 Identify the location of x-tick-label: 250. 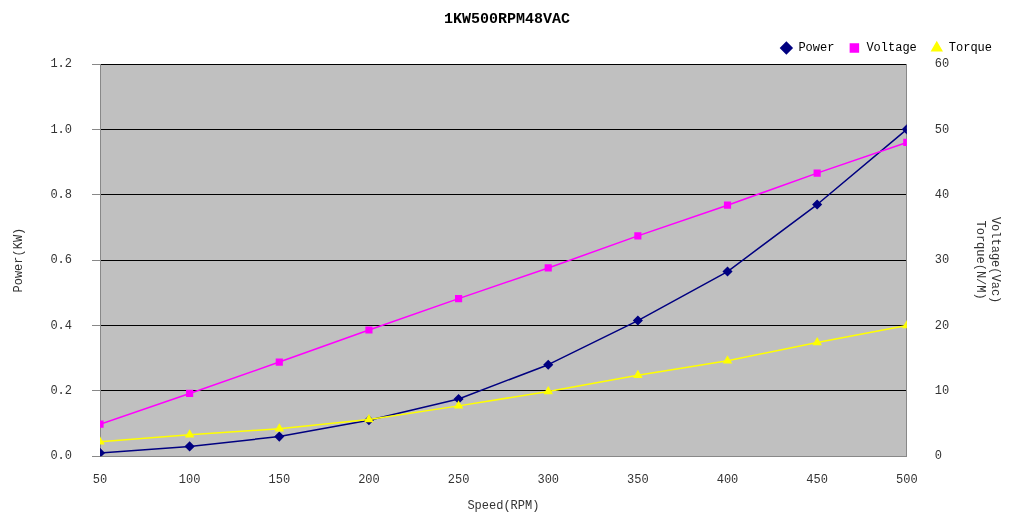
(458, 479).